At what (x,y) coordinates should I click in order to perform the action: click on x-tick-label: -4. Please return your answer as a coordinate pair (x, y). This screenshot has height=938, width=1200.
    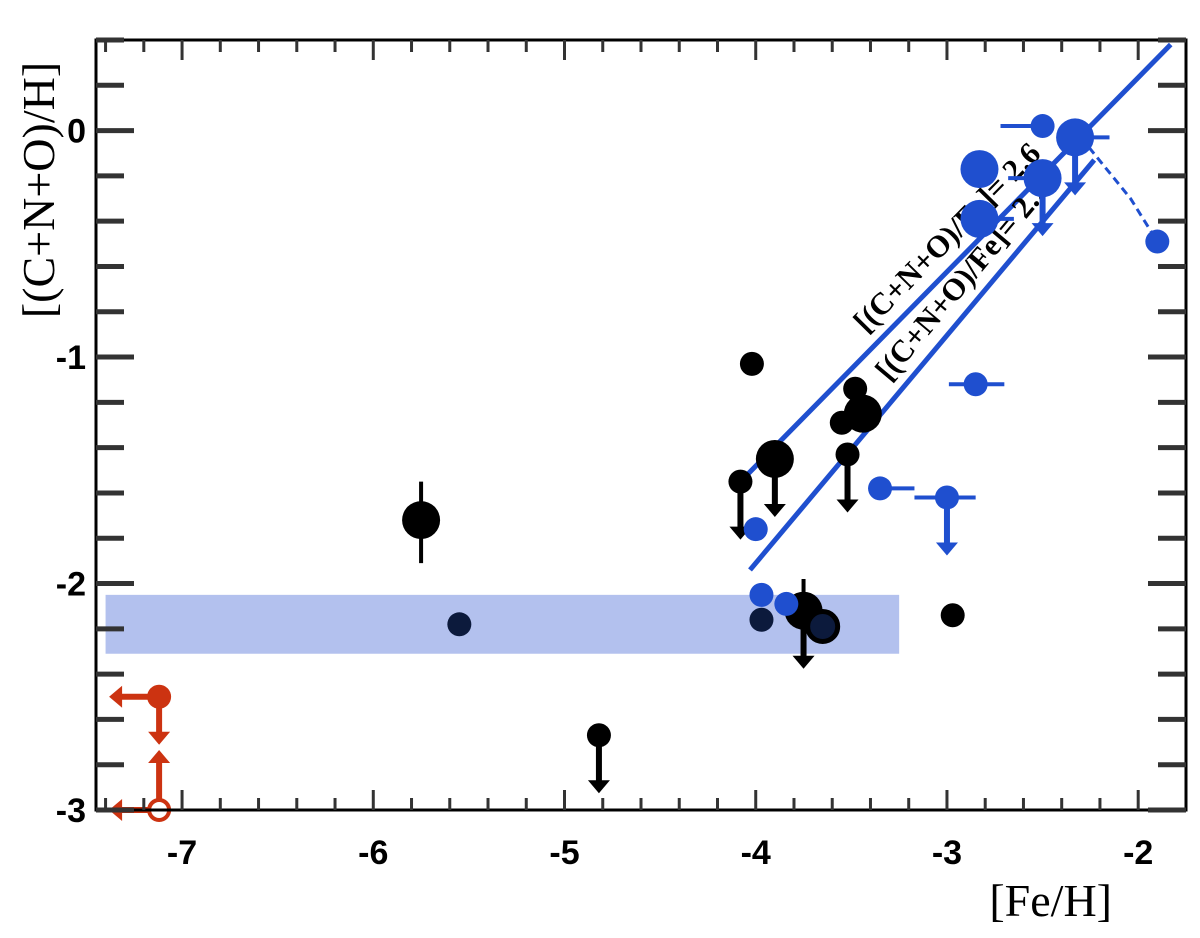
    Looking at the image, I should click on (756, 853).